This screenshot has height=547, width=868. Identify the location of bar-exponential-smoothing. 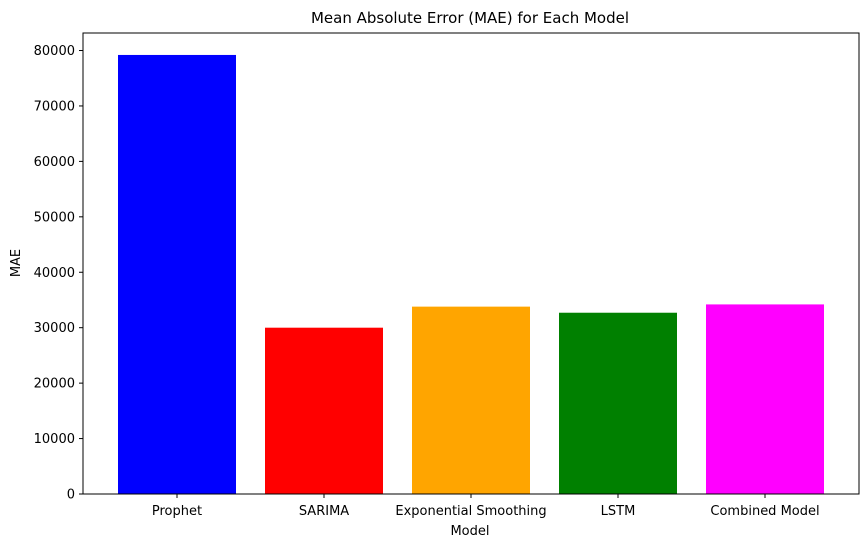
(471, 400).